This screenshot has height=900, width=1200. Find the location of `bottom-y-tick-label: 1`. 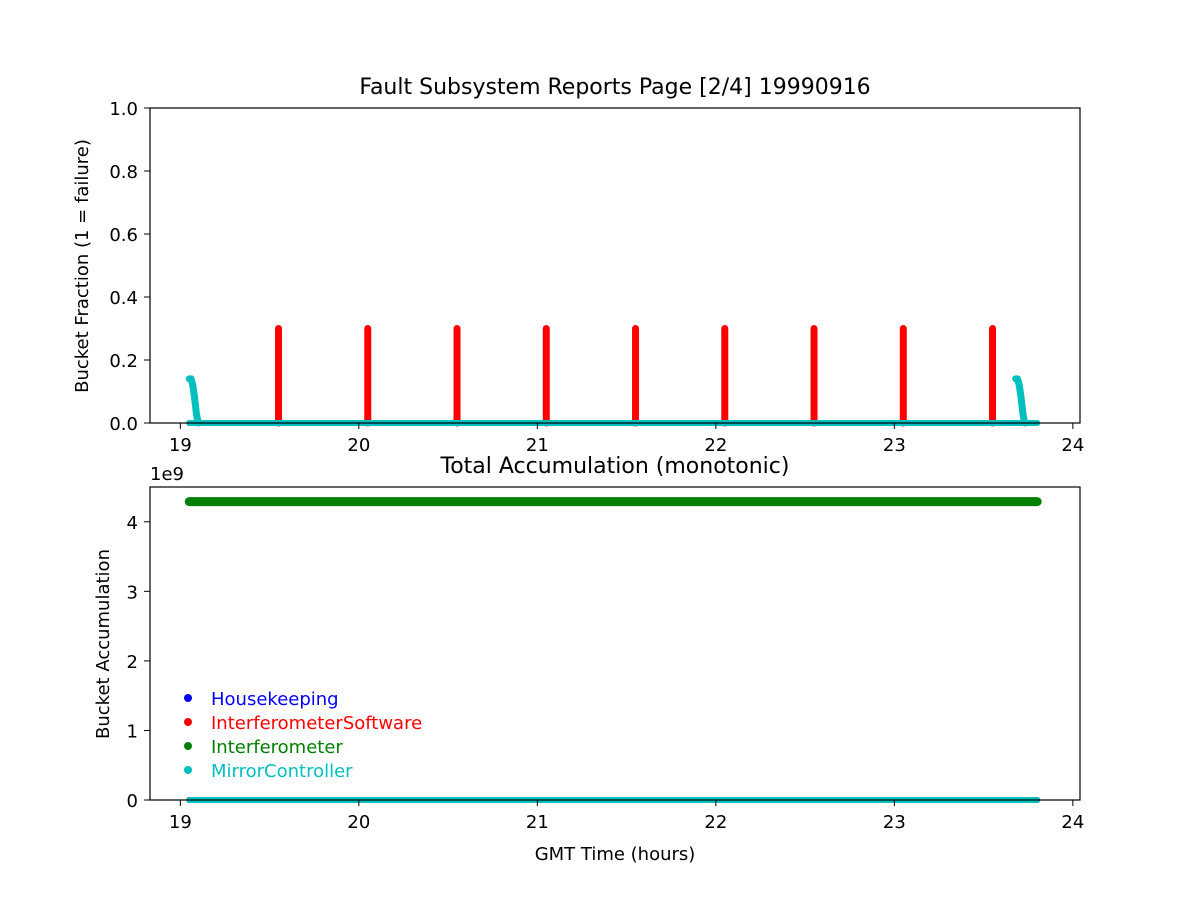

bottom-y-tick-label: 1 is located at coordinates (132, 731).